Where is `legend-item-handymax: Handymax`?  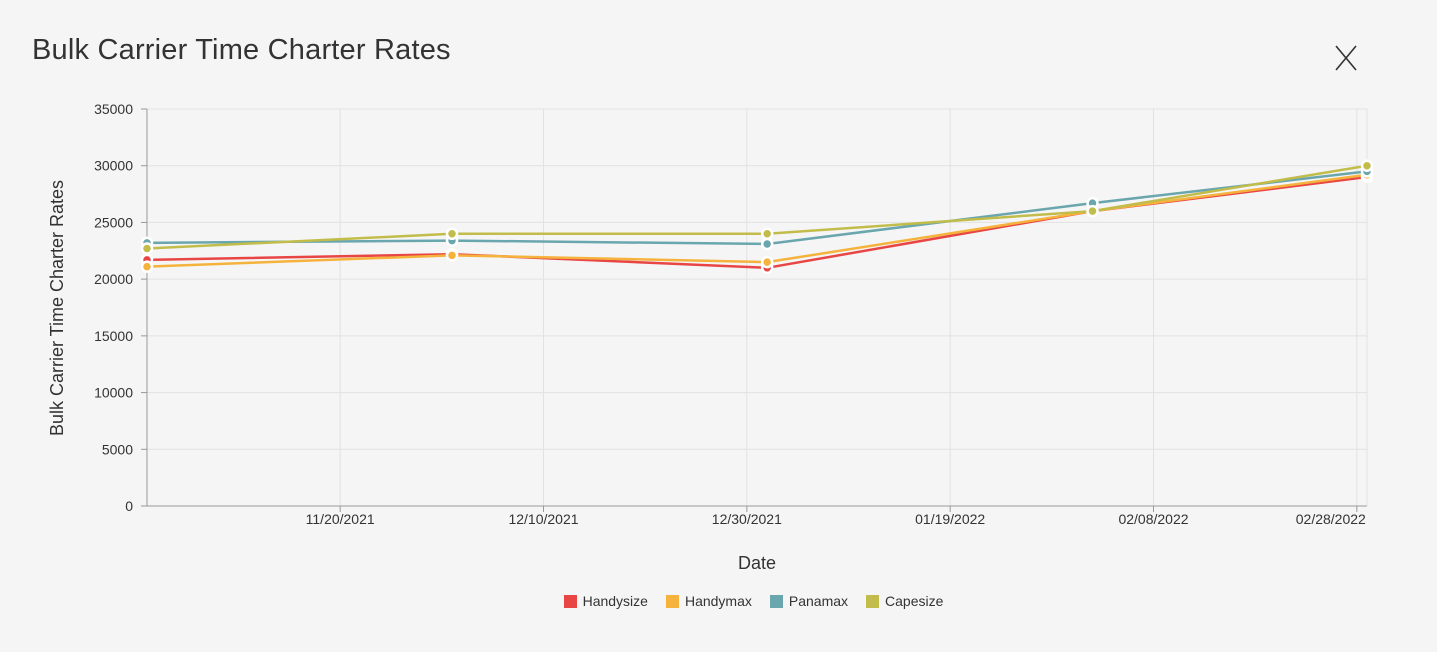 legend-item-handymax: Handymax is located at coordinates (708, 601).